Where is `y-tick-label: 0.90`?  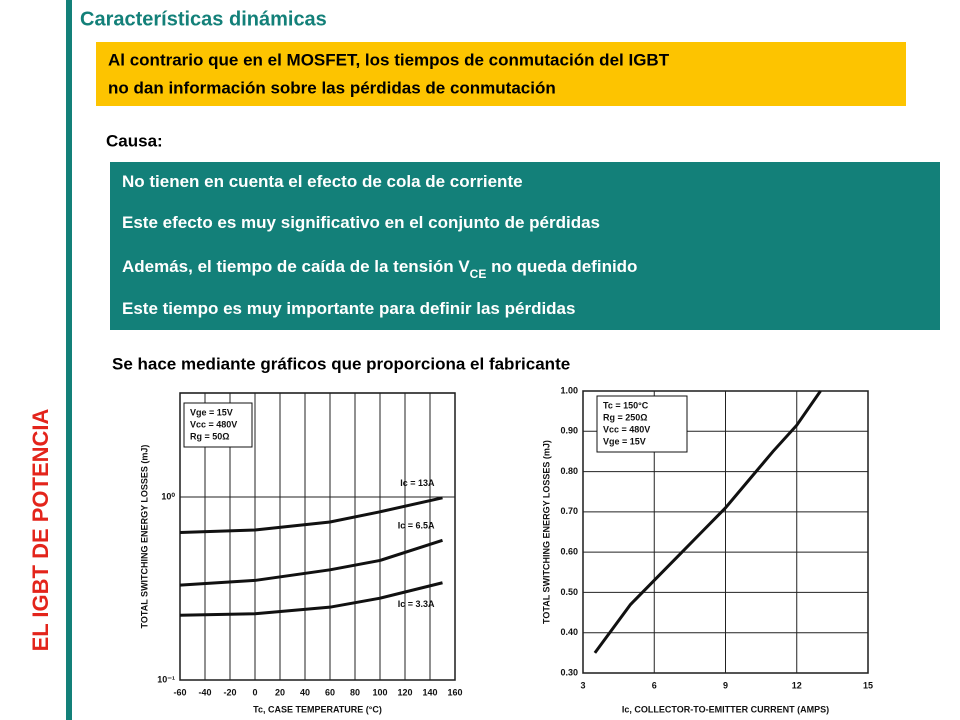
y-tick-label: 0.90 is located at coordinates (569, 431).